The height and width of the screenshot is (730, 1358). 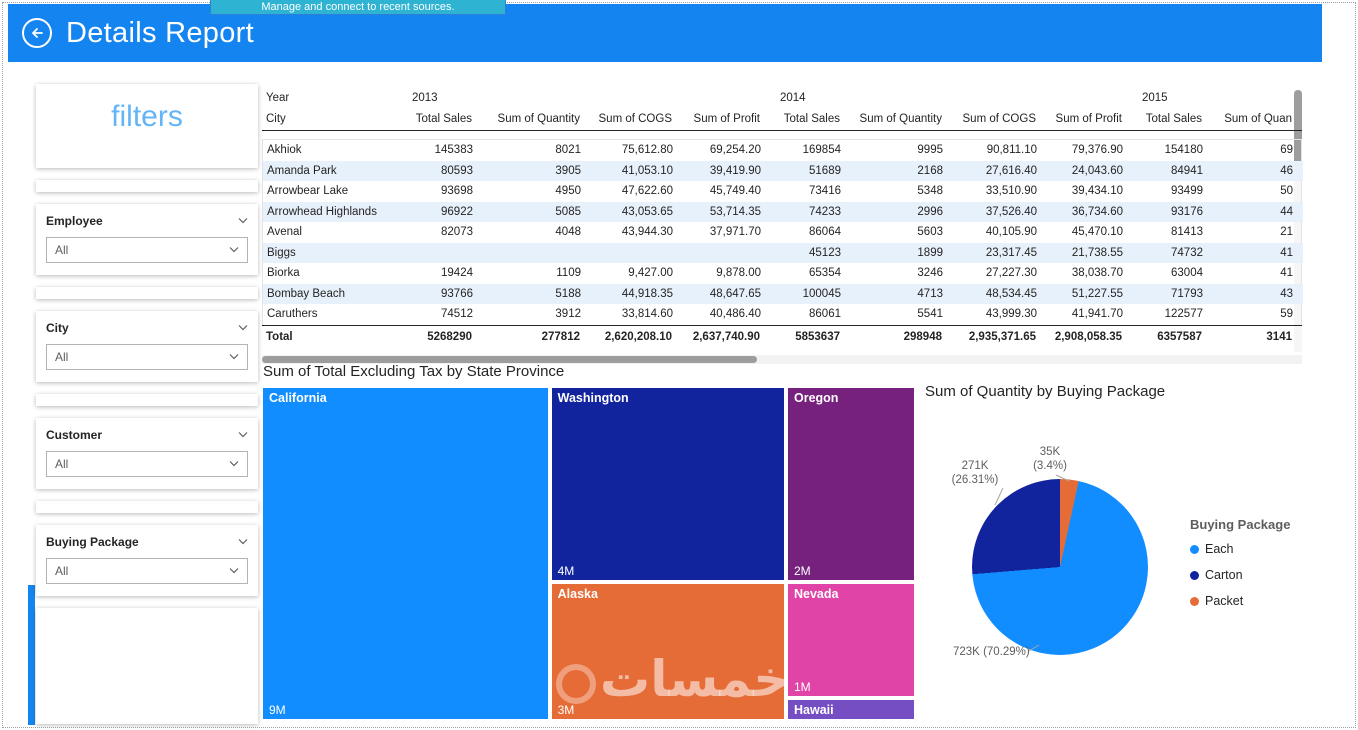 What do you see at coordinates (147, 221) in the screenshot?
I see `filter-header-employee: Employee` at bounding box center [147, 221].